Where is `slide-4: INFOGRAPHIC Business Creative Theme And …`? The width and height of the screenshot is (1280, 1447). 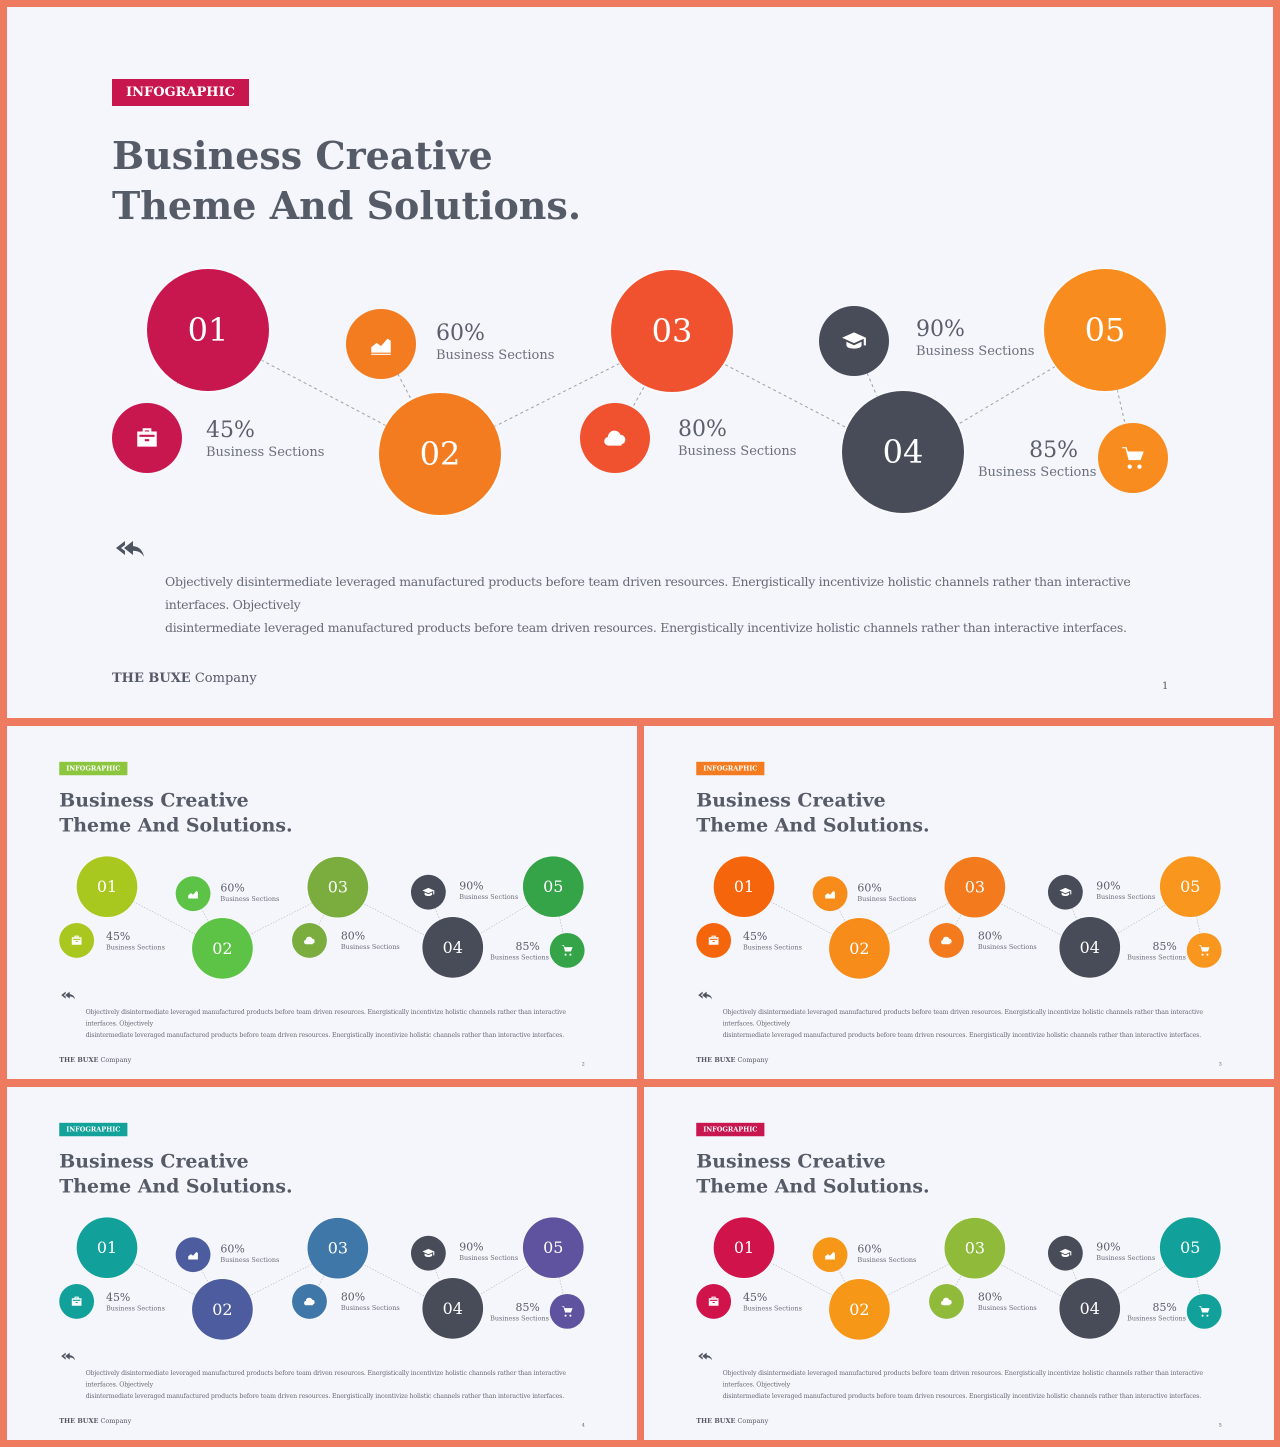 slide-4: INFOGRAPHIC Business Creative Theme And … is located at coordinates (322, 1263).